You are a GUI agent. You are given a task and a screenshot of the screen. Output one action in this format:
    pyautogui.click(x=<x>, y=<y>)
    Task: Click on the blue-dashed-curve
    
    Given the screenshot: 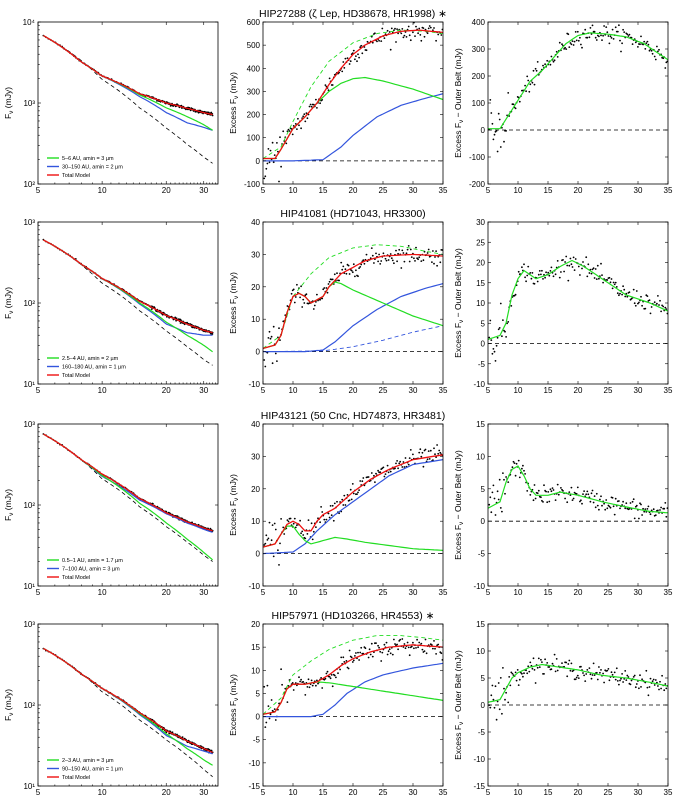 What is the action you would take?
    pyautogui.click(x=353, y=339)
    